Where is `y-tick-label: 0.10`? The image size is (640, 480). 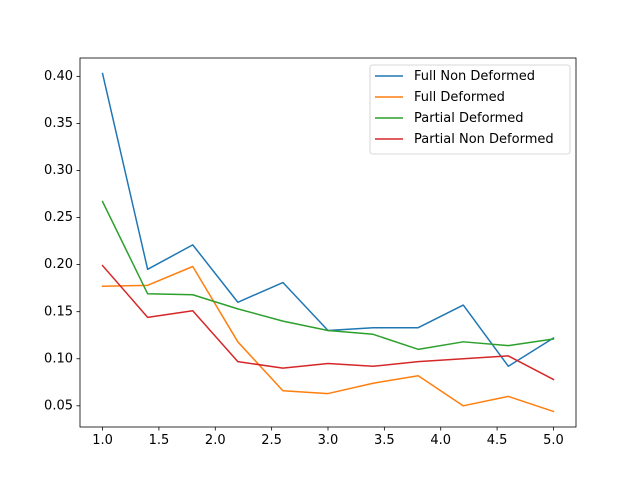
y-tick-label: 0.10 is located at coordinates (58, 358).